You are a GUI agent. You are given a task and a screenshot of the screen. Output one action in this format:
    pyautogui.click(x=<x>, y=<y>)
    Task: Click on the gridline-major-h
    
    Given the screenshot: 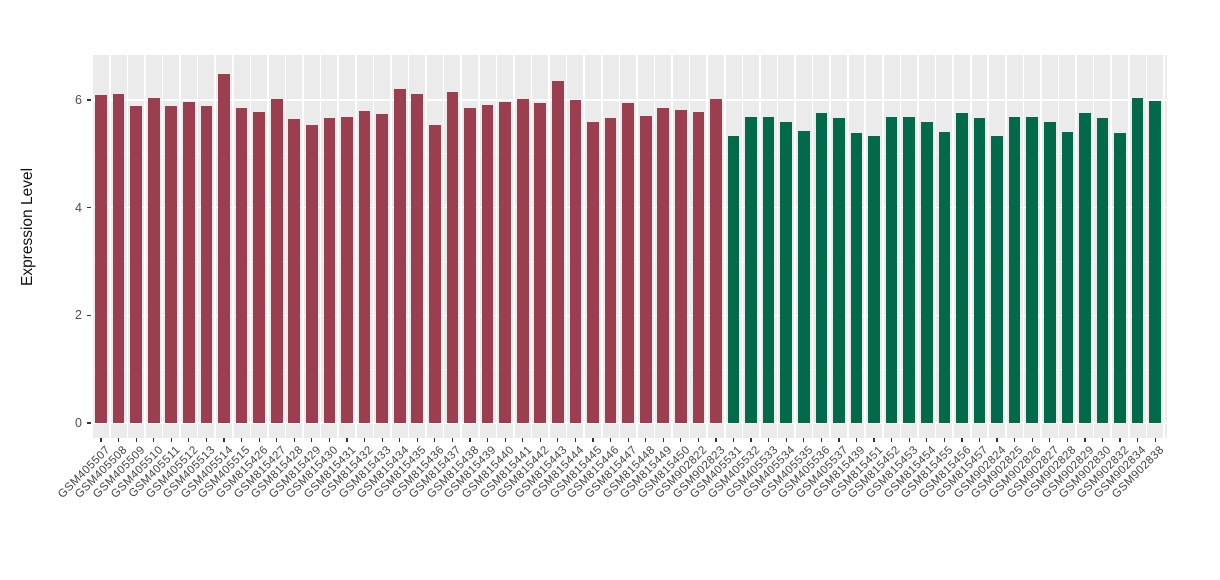 What is the action you would take?
    pyautogui.click(x=629, y=100)
    